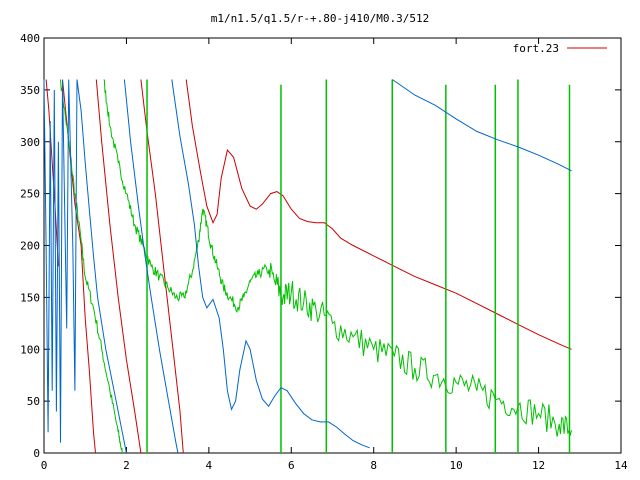 The image size is (640, 480). I want to click on y-tick-label: 300, so click(30, 142).